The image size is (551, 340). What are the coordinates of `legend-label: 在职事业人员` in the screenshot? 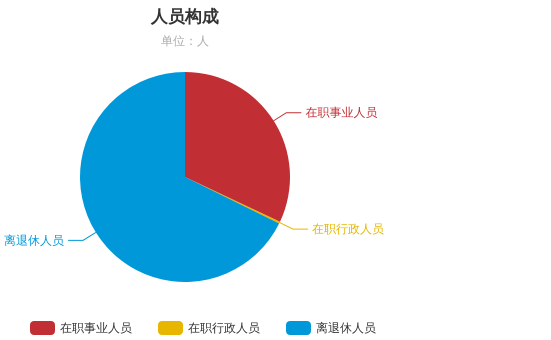 It's located at (96, 328).